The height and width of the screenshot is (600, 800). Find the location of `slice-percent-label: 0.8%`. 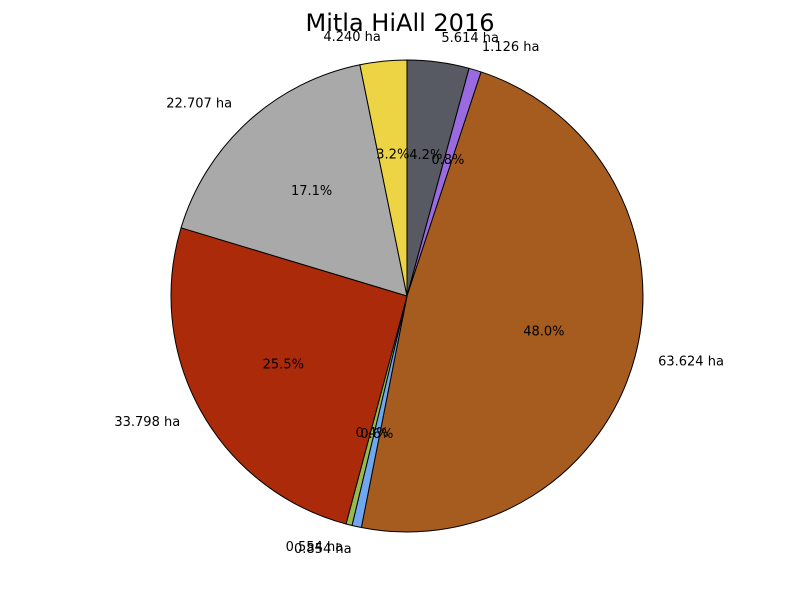

slice-percent-label: 0.8% is located at coordinates (447, 160).